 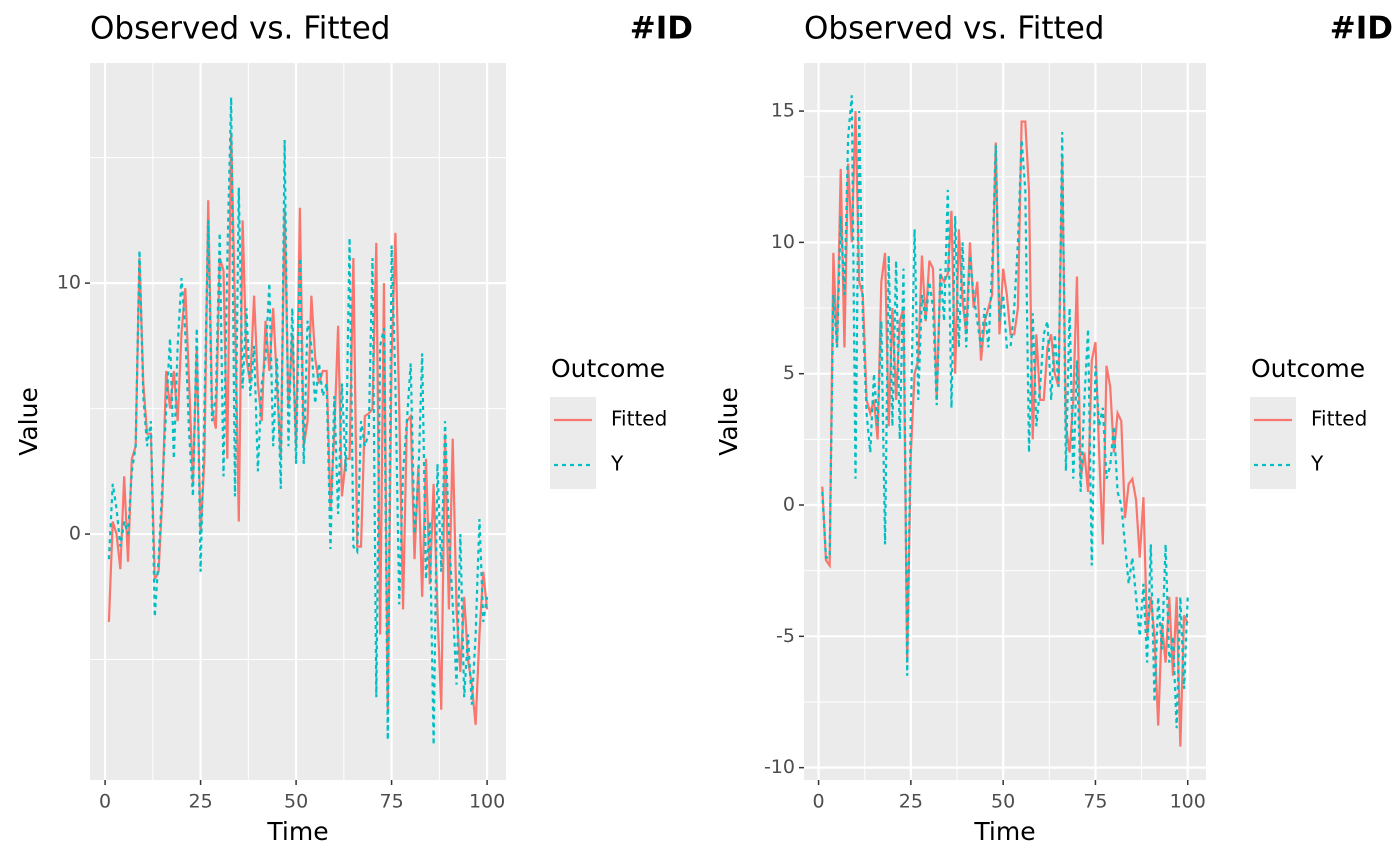 I want to click on y-tick-label: 15, so click(x=783, y=111).